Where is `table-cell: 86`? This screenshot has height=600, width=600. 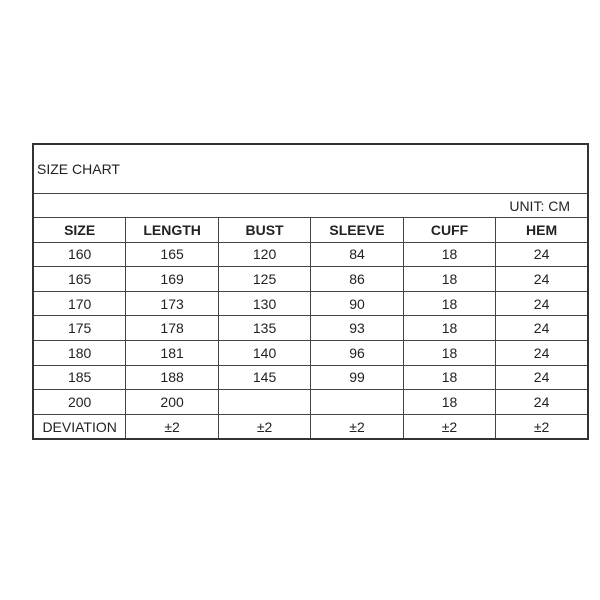
table-cell: 86 is located at coordinates (357, 279).